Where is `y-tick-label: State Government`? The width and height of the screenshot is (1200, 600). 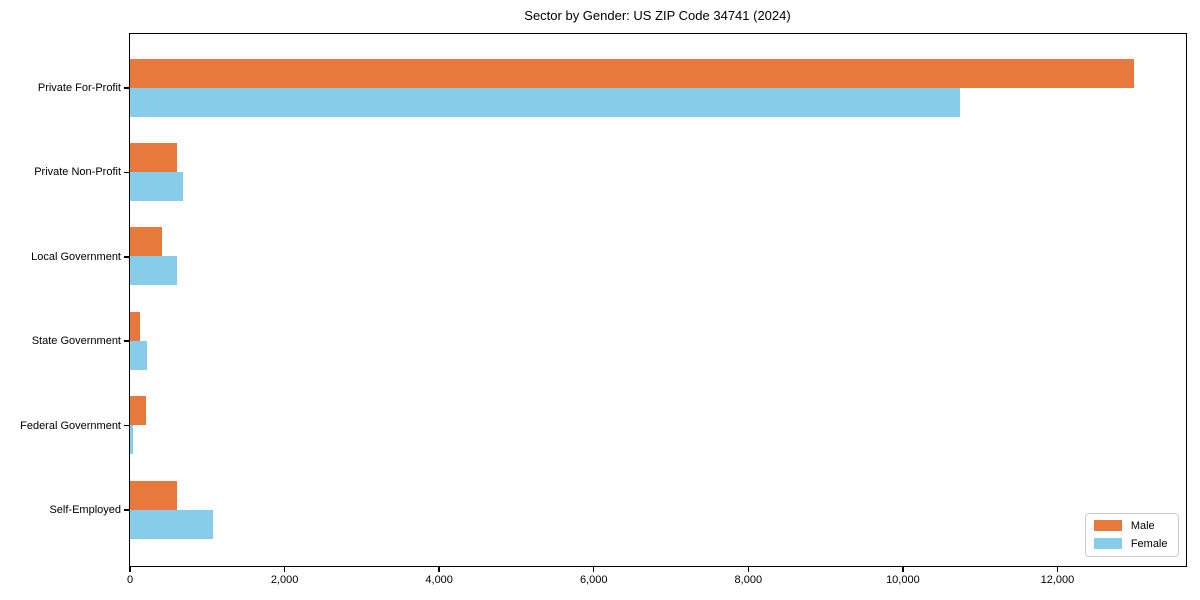 y-tick-label: State Government is located at coordinates (76, 341).